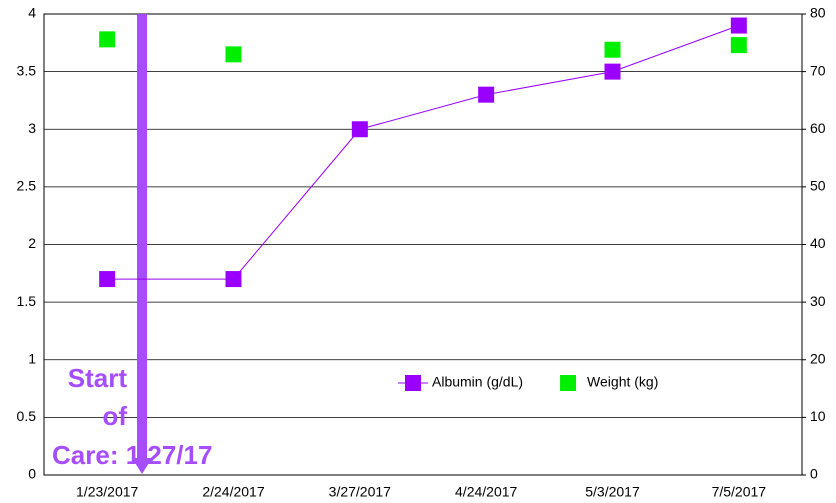 The width and height of the screenshot is (836, 503). Describe the element at coordinates (142, 237) in the screenshot. I see `start-arrow` at that location.